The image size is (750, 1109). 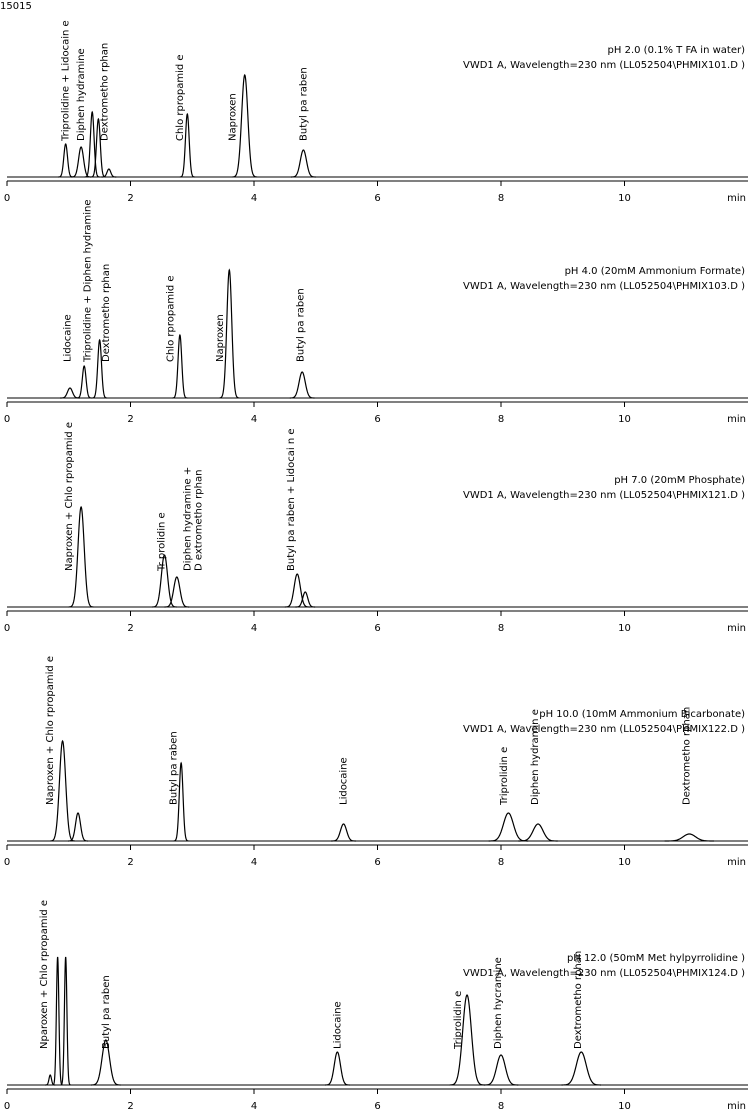 What do you see at coordinates (677, 50) in the screenshot?
I see `panel-title: pH 2.0 (0.1% T FA in water)` at bounding box center [677, 50].